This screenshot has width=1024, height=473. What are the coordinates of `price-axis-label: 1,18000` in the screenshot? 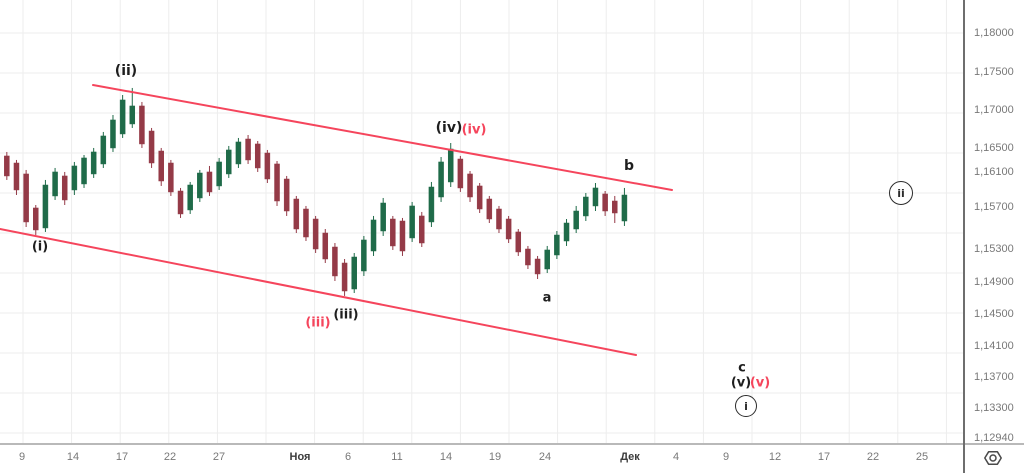 It's located at (994, 33).